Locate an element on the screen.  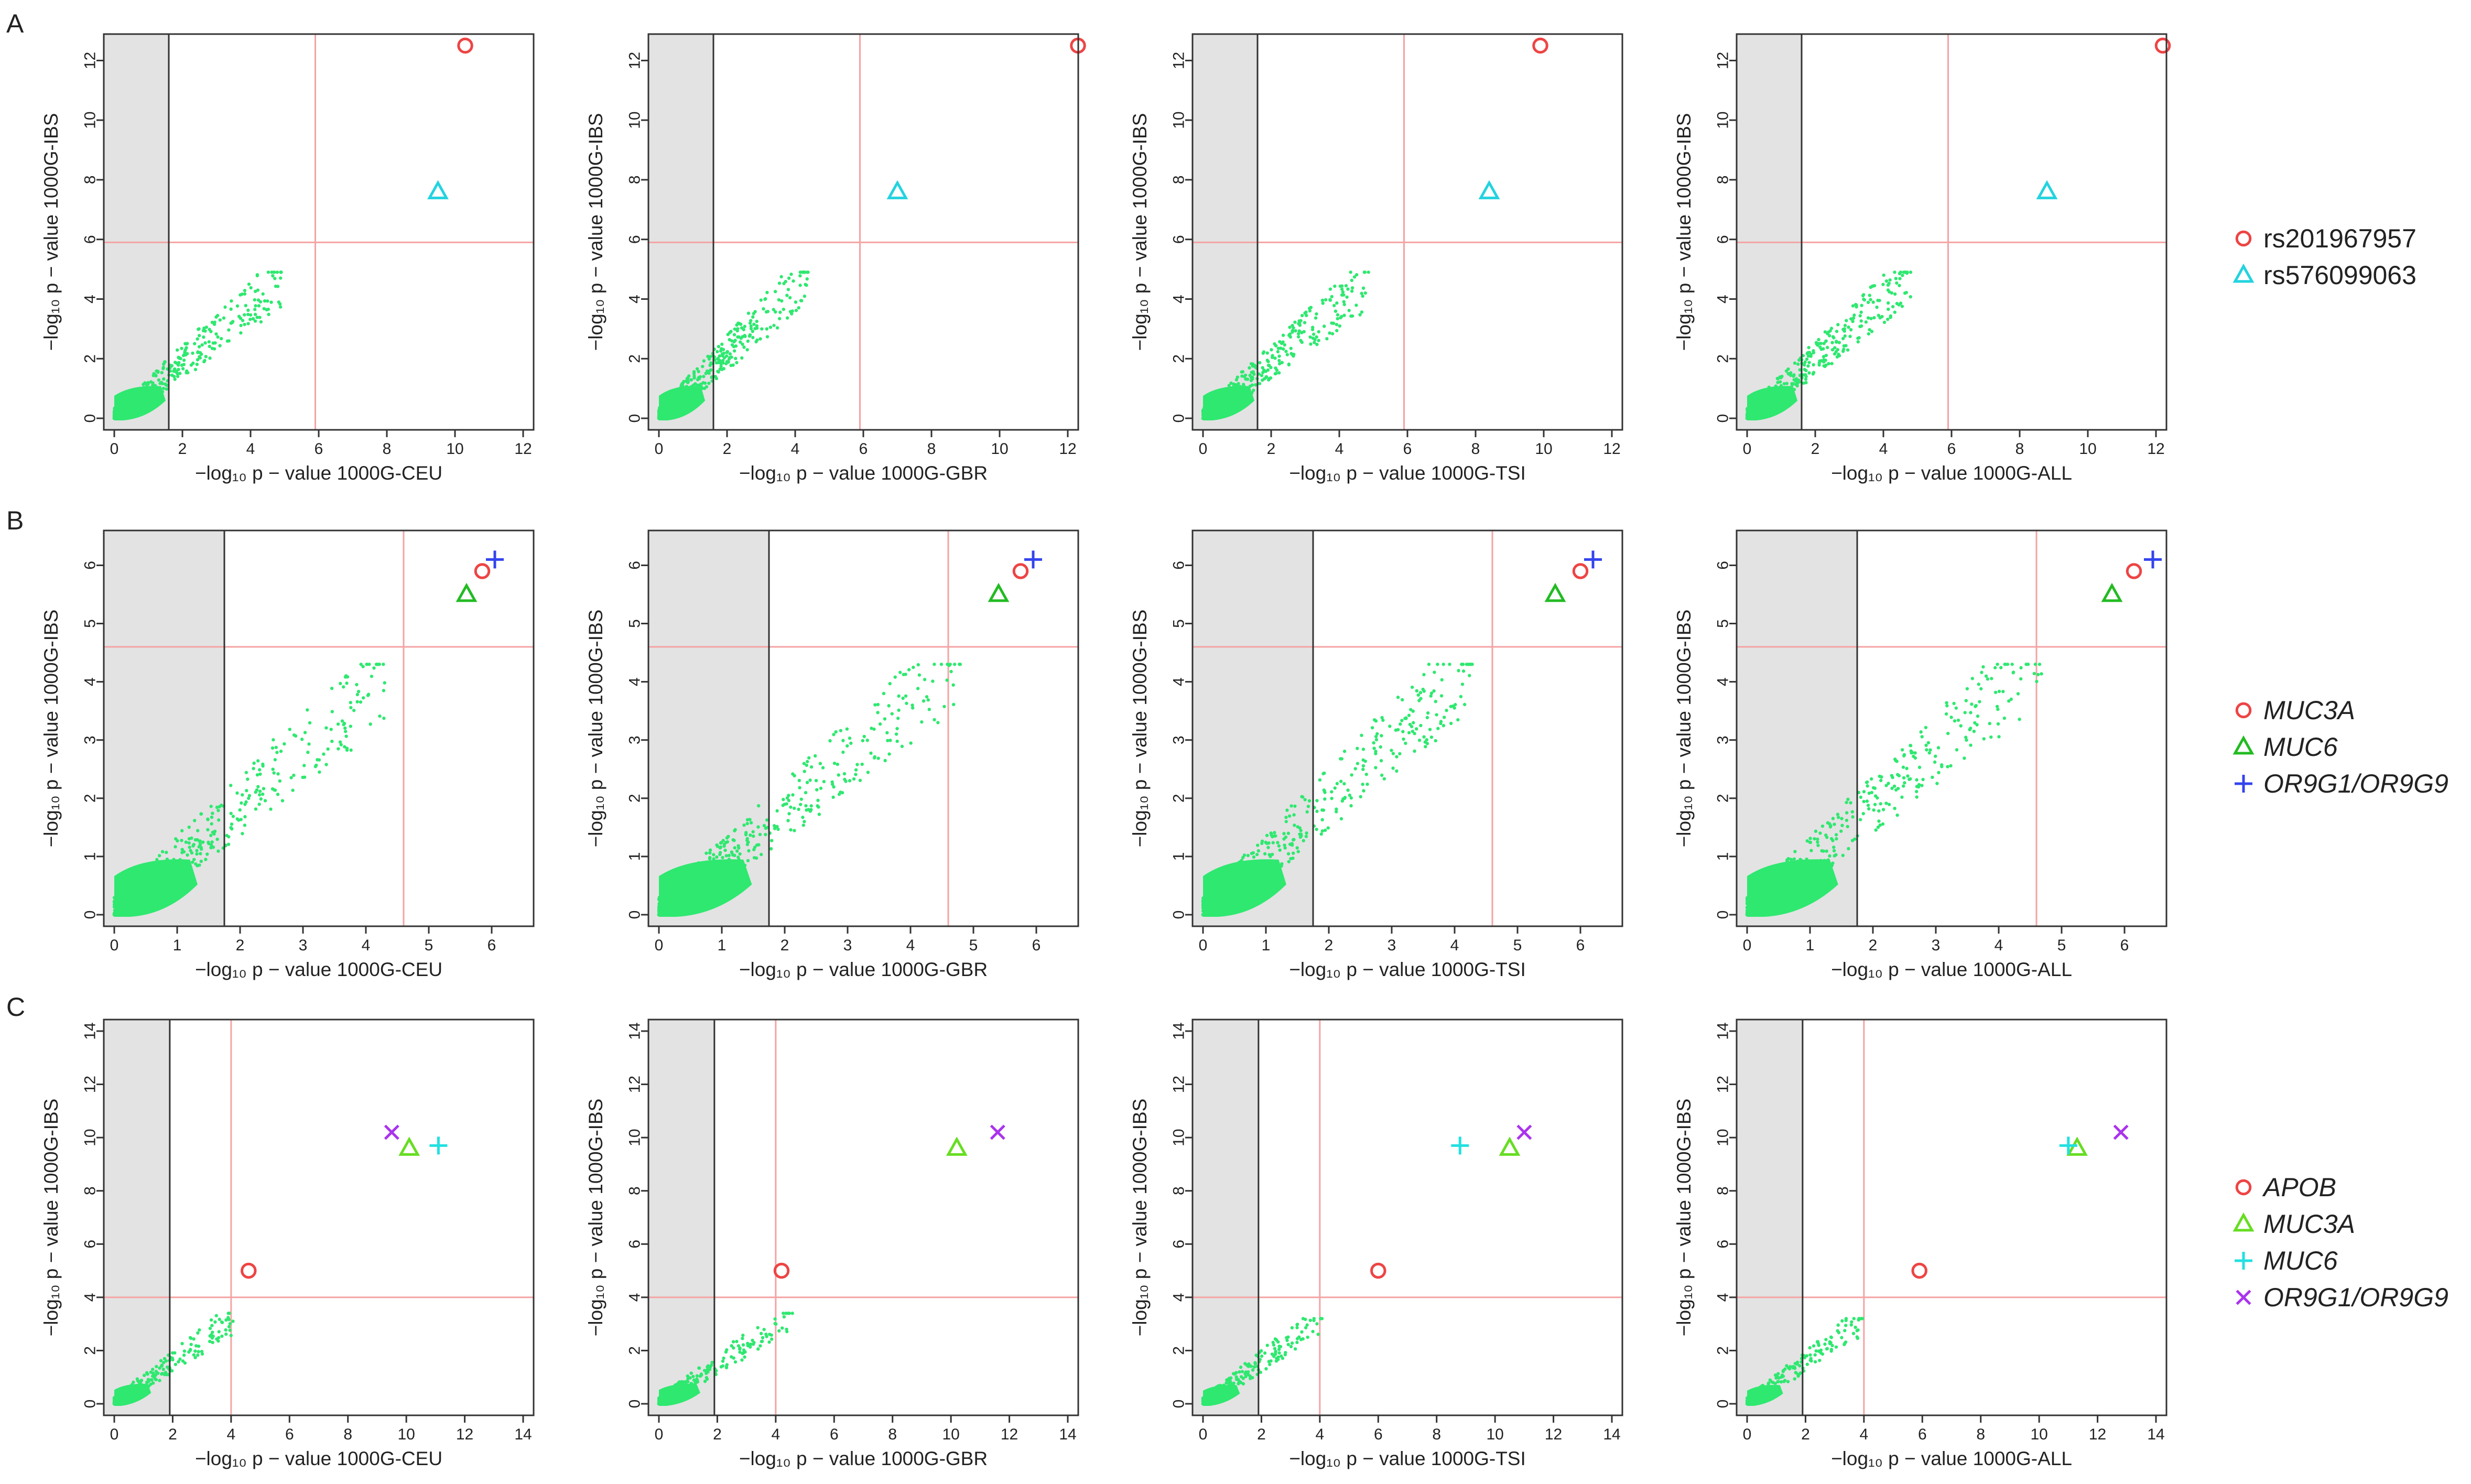
y-tick-label: 6 is located at coordinates (90, 565).